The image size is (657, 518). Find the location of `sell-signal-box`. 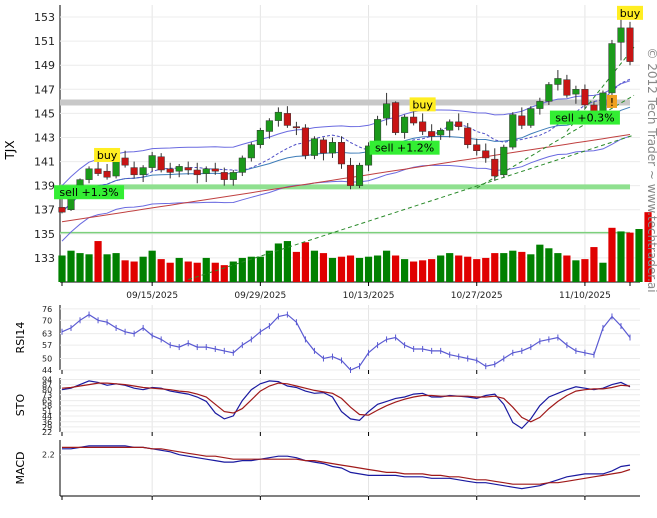

sell-signal-box is located at coordinates (404, 147).